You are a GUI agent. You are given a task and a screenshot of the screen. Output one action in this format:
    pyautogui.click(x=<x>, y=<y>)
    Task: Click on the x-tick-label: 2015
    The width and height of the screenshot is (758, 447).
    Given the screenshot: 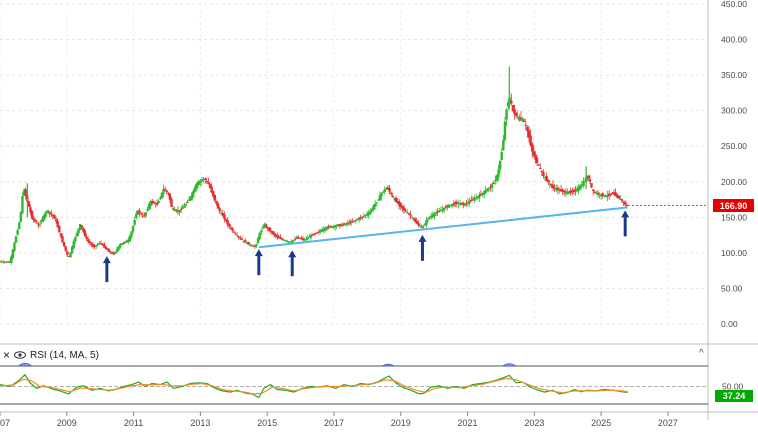 What is the action you would take?
    pyautogui.click(x=267, y=423)
    